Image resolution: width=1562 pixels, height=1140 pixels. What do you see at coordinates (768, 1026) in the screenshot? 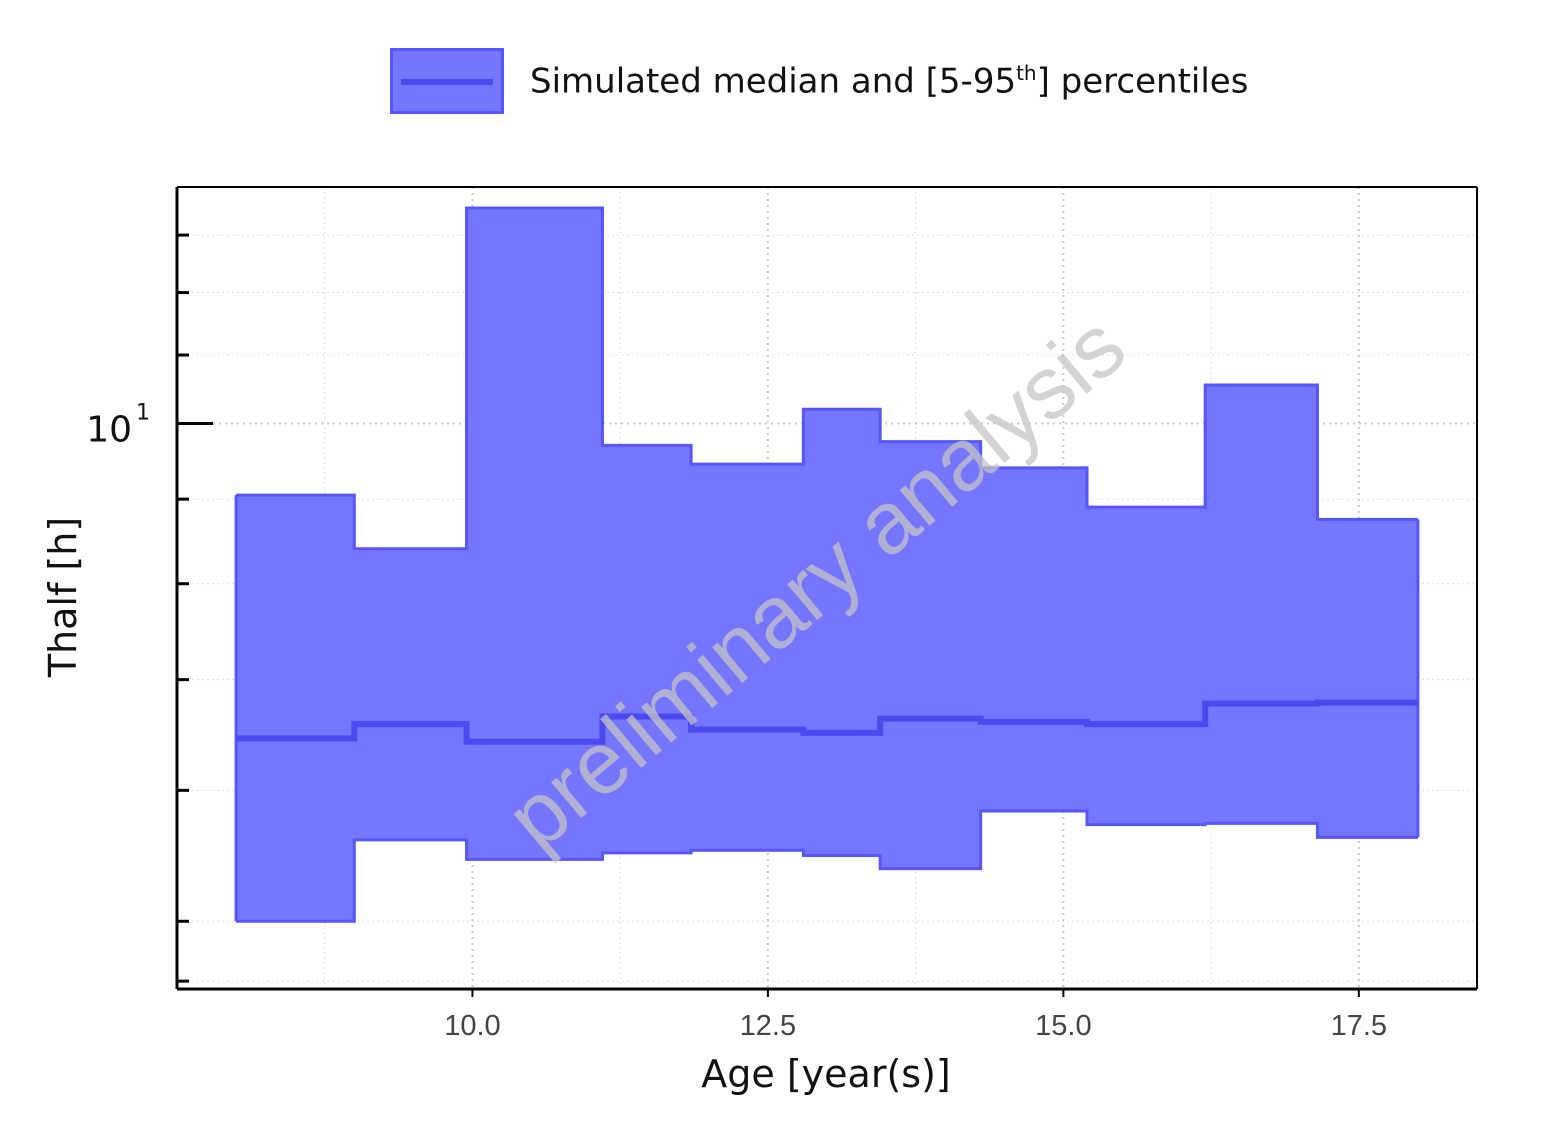
I see `x-tick-label: 12.5` at bounding box center [768, 1026].